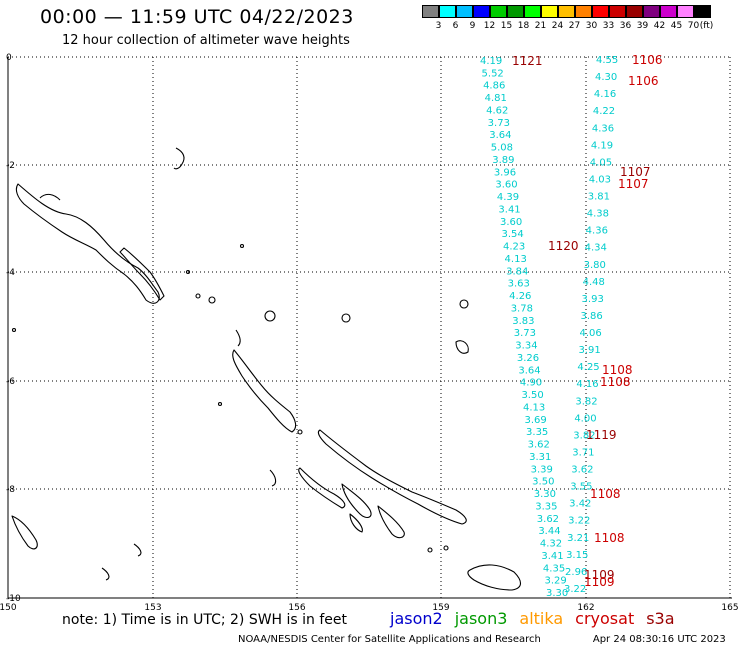 This screenshot has height=650, width=740. Describe the element at coordinates (635, 172) in the screenshot. I see `track-id-label: 1107` at that location.